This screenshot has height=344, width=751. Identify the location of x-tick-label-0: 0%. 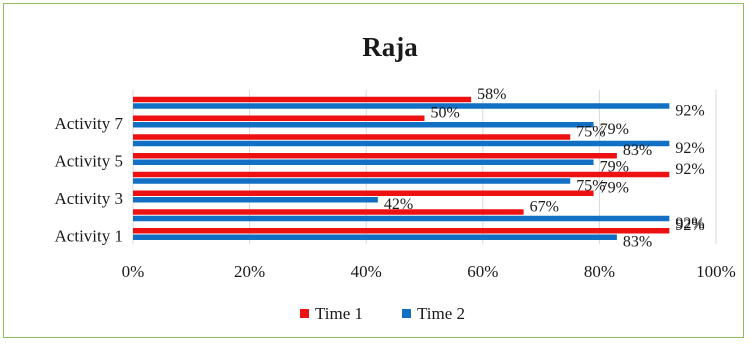
(133, 271).